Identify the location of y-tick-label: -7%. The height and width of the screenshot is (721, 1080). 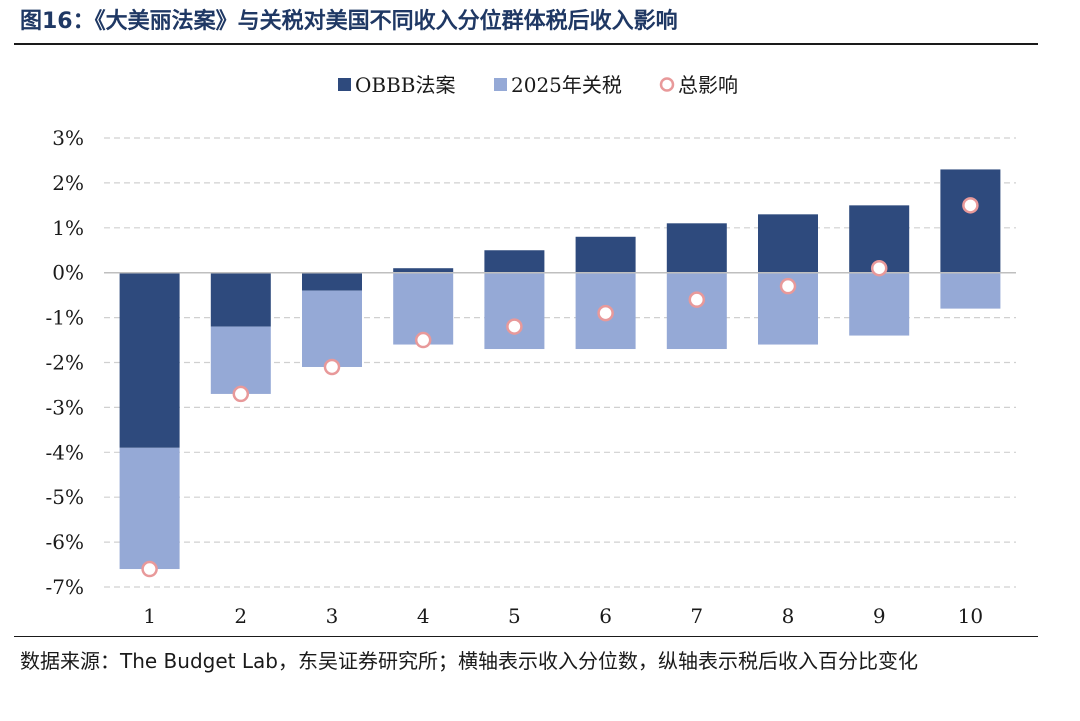
(65, 587).